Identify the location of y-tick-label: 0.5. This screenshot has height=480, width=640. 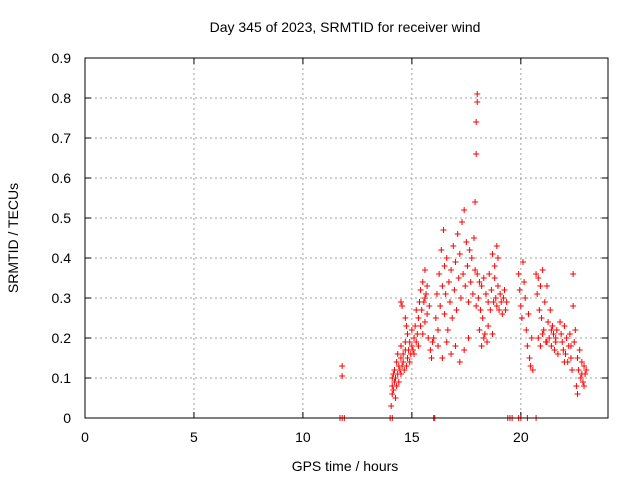
(62, 218).